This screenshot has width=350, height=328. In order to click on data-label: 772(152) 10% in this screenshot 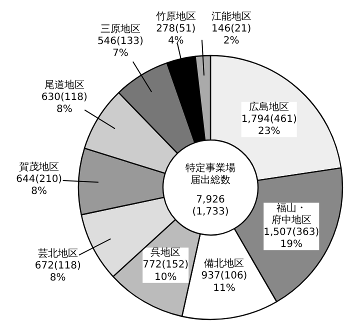, I will do `click(165, 271)`.